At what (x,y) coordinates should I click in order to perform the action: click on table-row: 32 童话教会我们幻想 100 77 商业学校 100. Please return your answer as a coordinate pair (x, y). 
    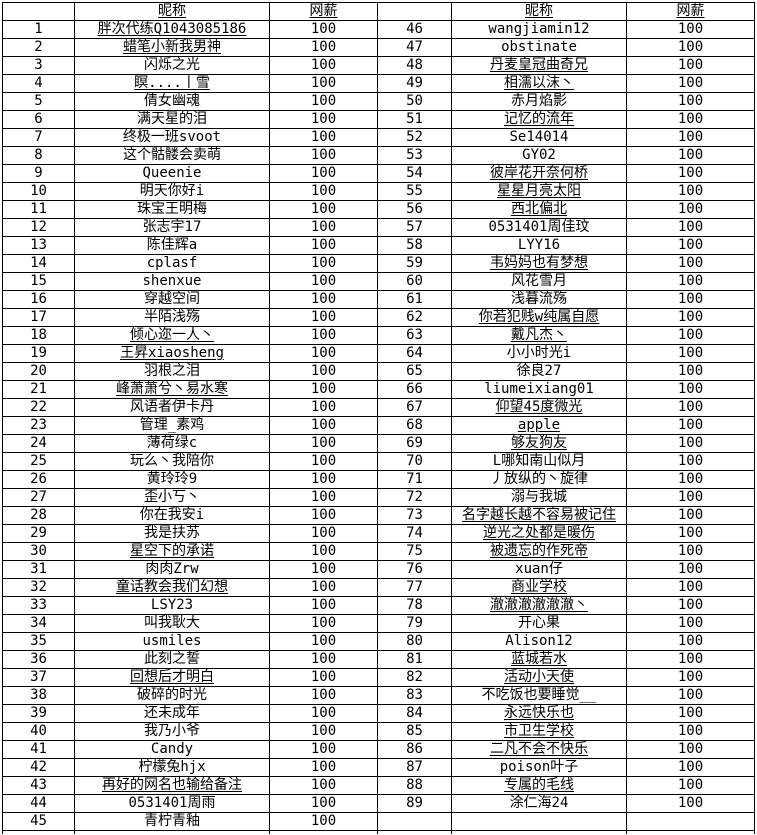
    Looking at the image, I should click on (378, 587).